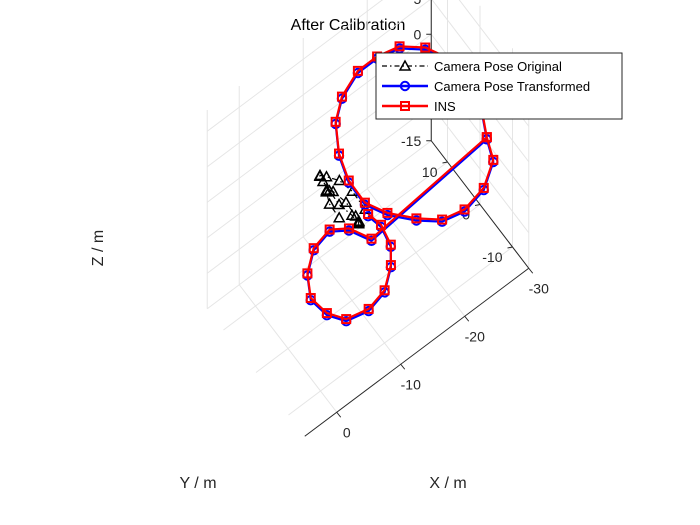 This screenshot has width=700, height=525. What do you see at coordinates (498, 66) in the screenshot?
I see `legend-label-camera-original: Camera Pose Original` at bounding box center [498, 66].